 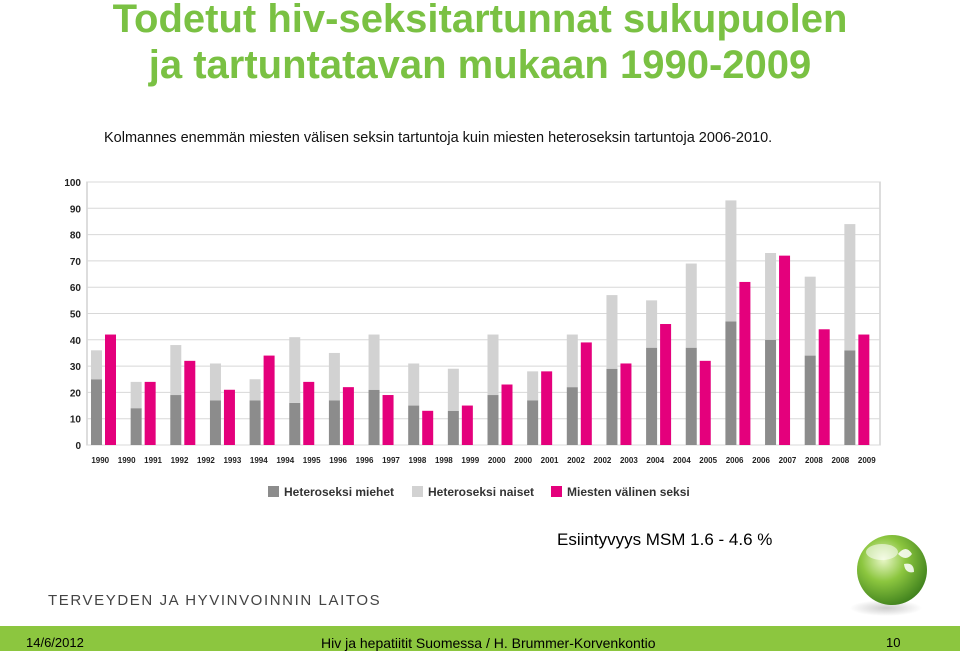 What do you see at coordinates (215, 600) in the screenshot?
I see `organization-name: TERVEYDEN JA HYVINVOINNIN LAITOS` at bounding box center [215, 600].